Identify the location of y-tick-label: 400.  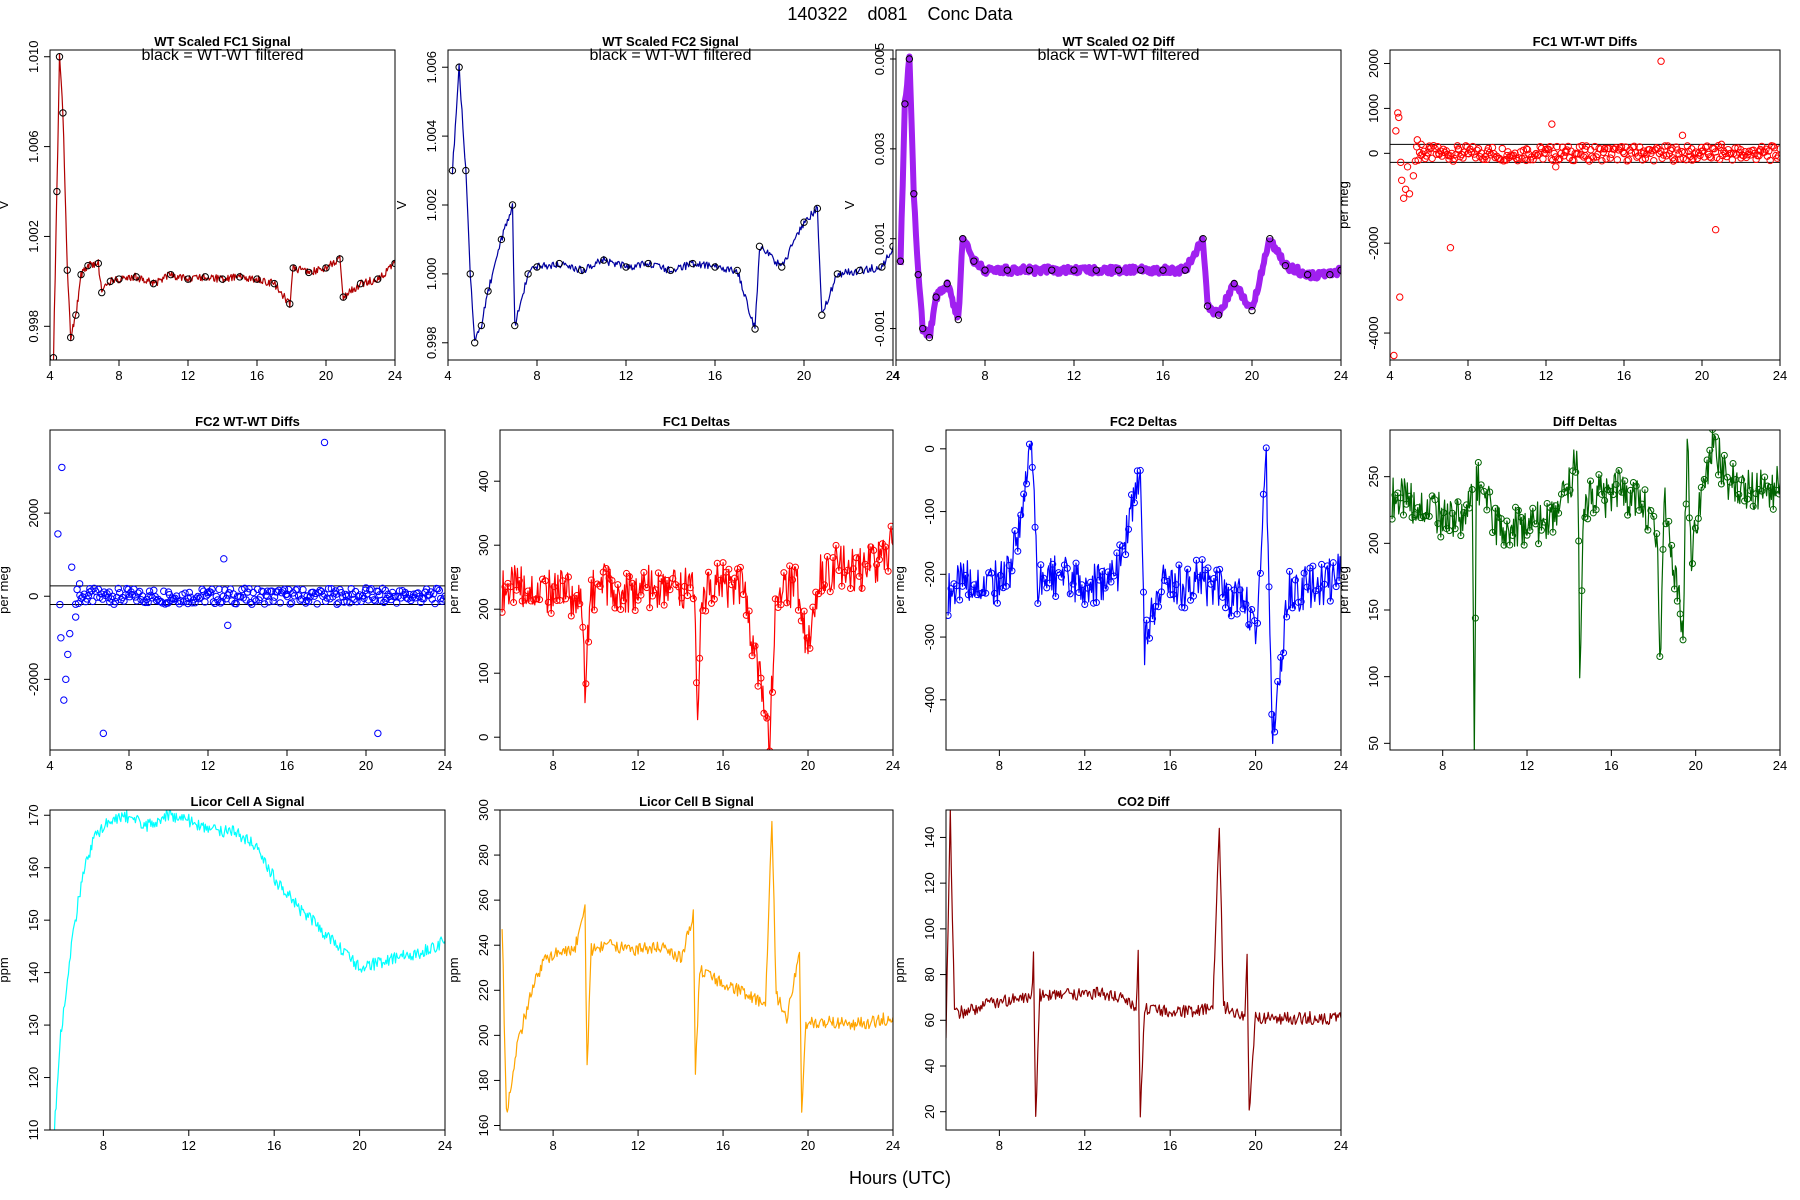
(483, 481).